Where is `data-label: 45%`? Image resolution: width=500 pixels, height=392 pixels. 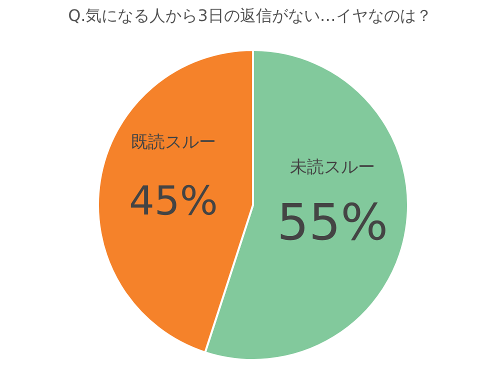 data-label: 45% is located at coordinates (173, 201).